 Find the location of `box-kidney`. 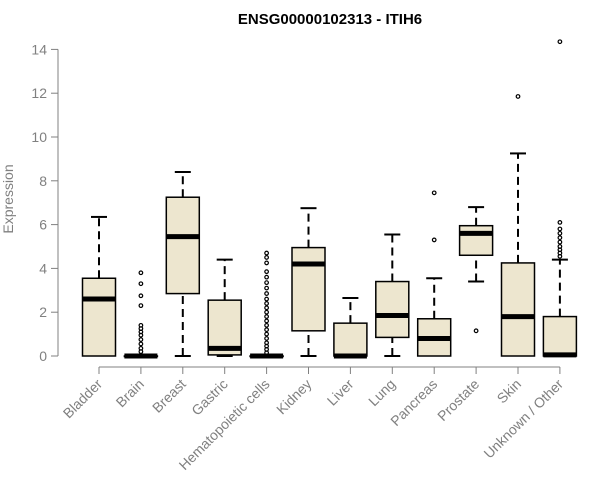

box-kidney is located at coordinates (308, 282).